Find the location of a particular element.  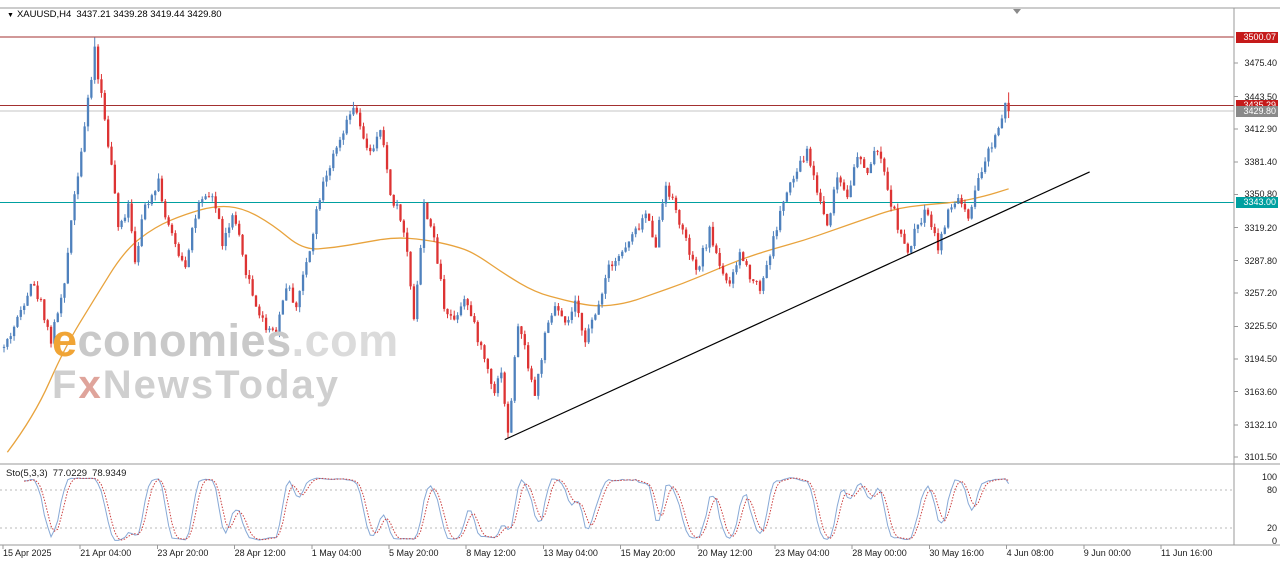

time-axis-label: 15 May 20:00 is located at coordinates (648, 553).